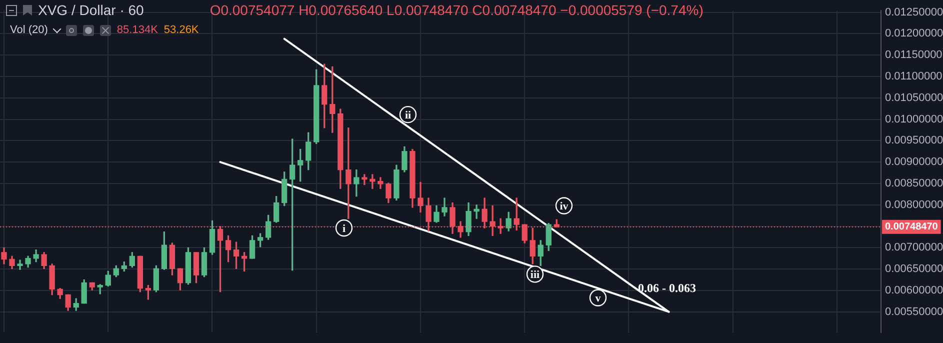 Image resolution: width=943 pixels, height=343 pixels. Describe the element at coordinates (137, 30) in the screenshot. I see `annotation: 85.134K` at that location.